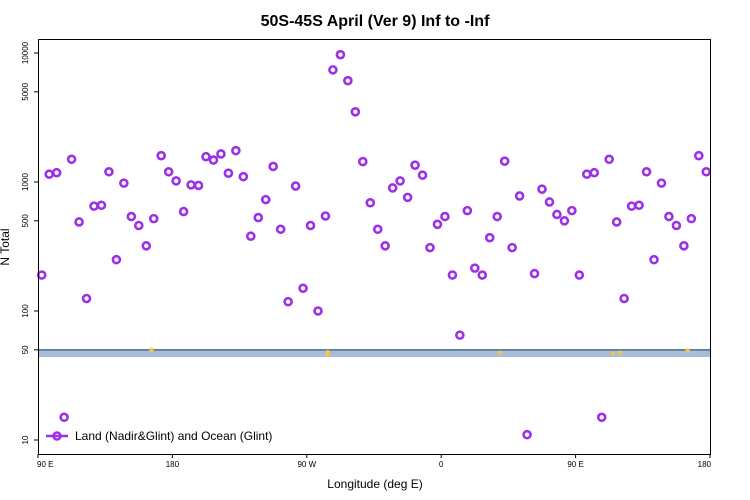 Image resolution: width=750 pixels, height=500 pixels. I want to click on x-tick-label: 90 W, so click(306, 464).